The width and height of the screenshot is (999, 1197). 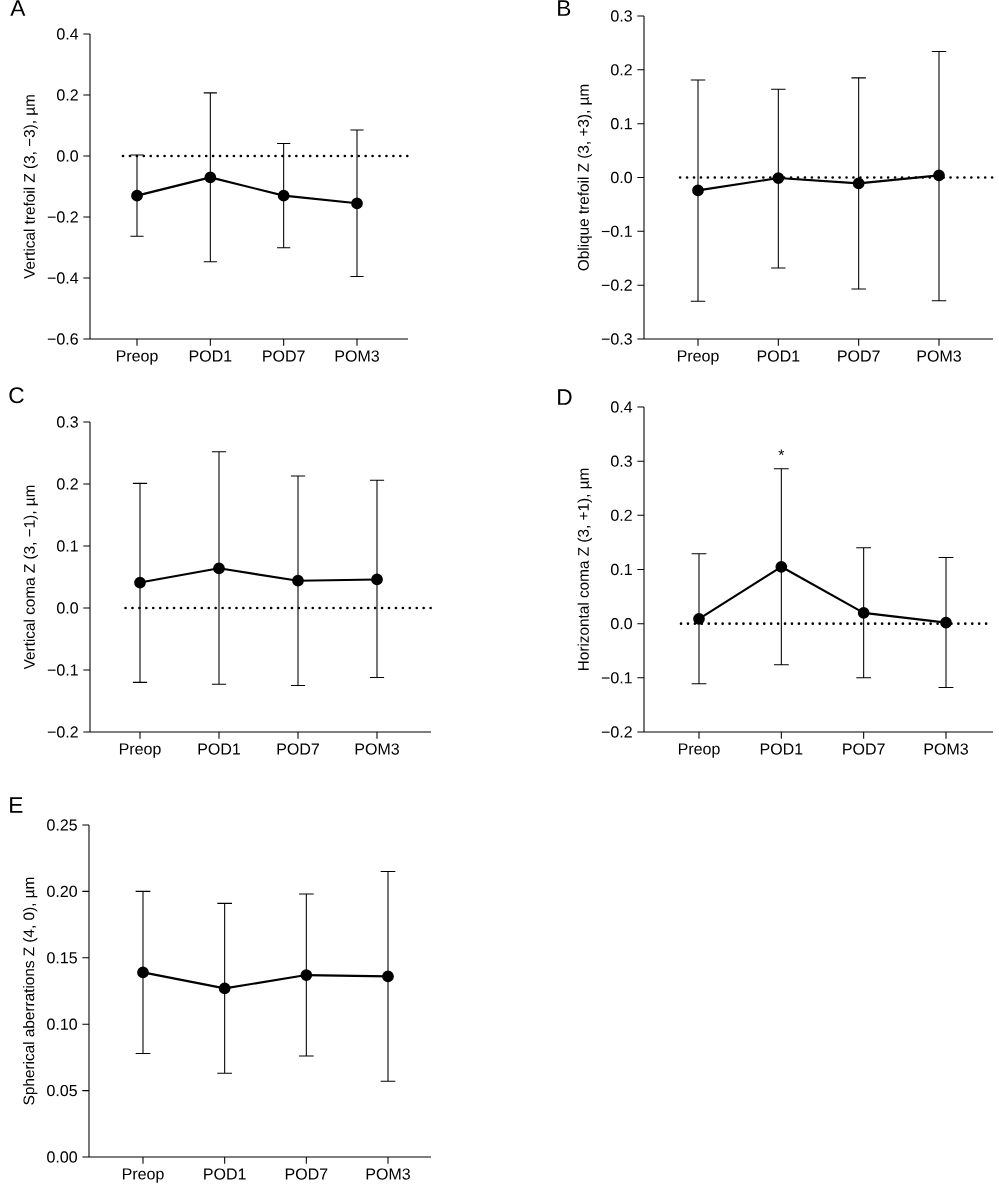 I want to click on y-axis-title: Spherical aberrations Z (4, 0), µm, so click(x=30, y=991).